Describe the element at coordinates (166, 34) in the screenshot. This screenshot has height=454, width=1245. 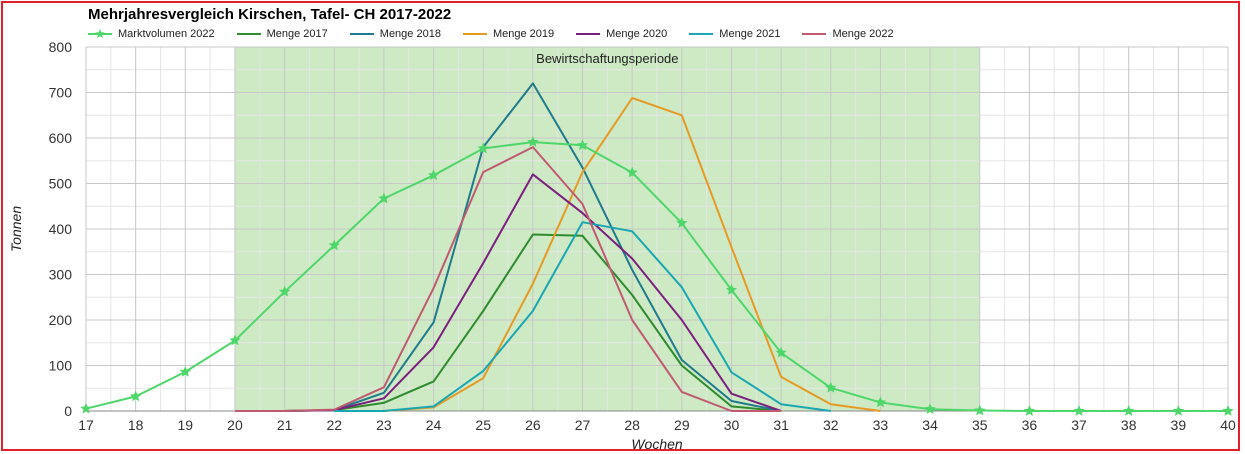
I see `legend-label: Marktvolumen 2022` at that location.